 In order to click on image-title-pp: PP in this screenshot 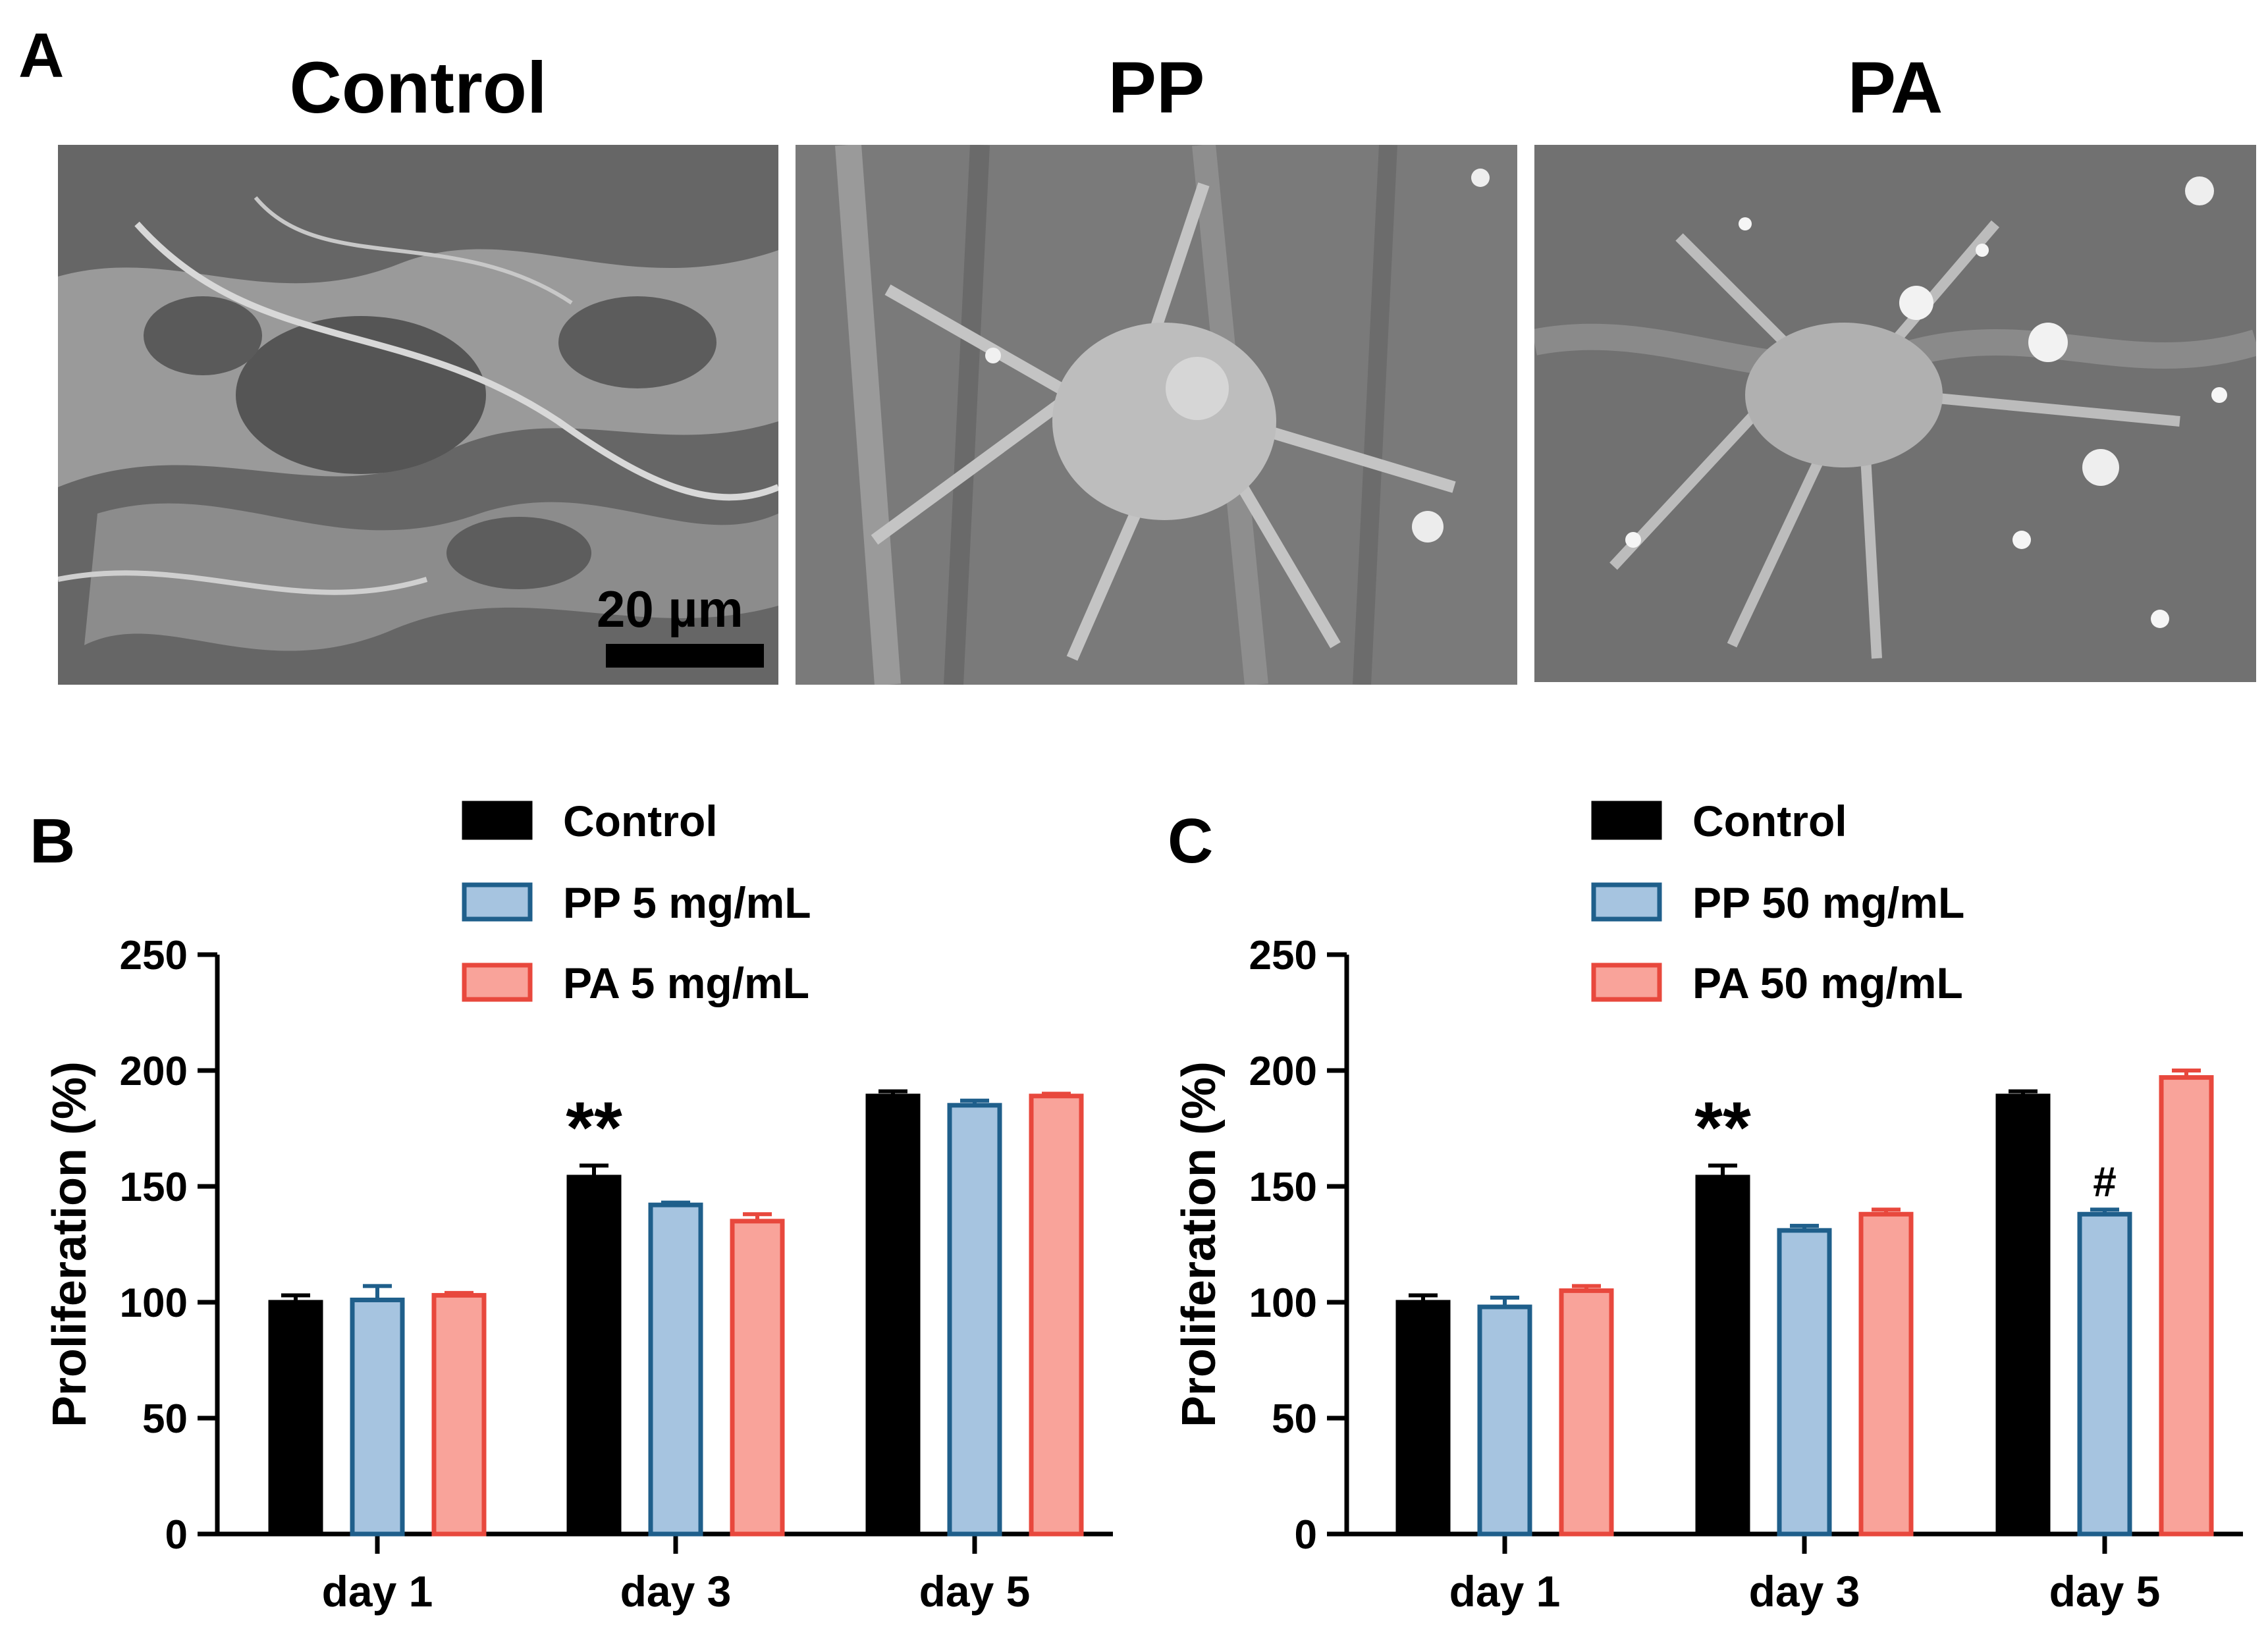, I will do `click(1156, 87)`.